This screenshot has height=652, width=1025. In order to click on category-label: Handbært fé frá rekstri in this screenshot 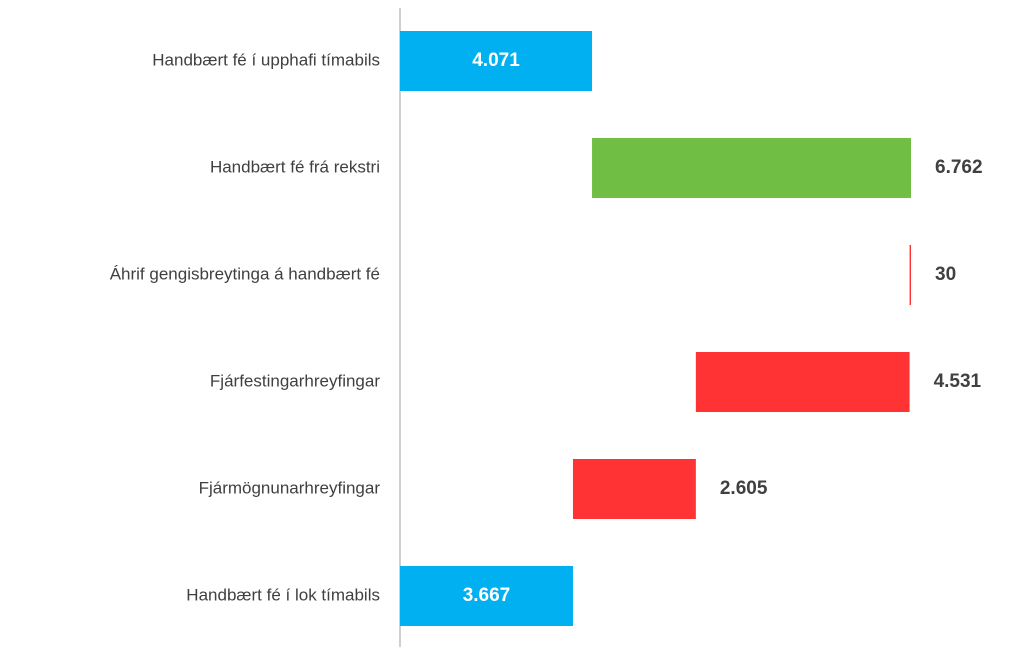, I will do `click(295, 166)`.